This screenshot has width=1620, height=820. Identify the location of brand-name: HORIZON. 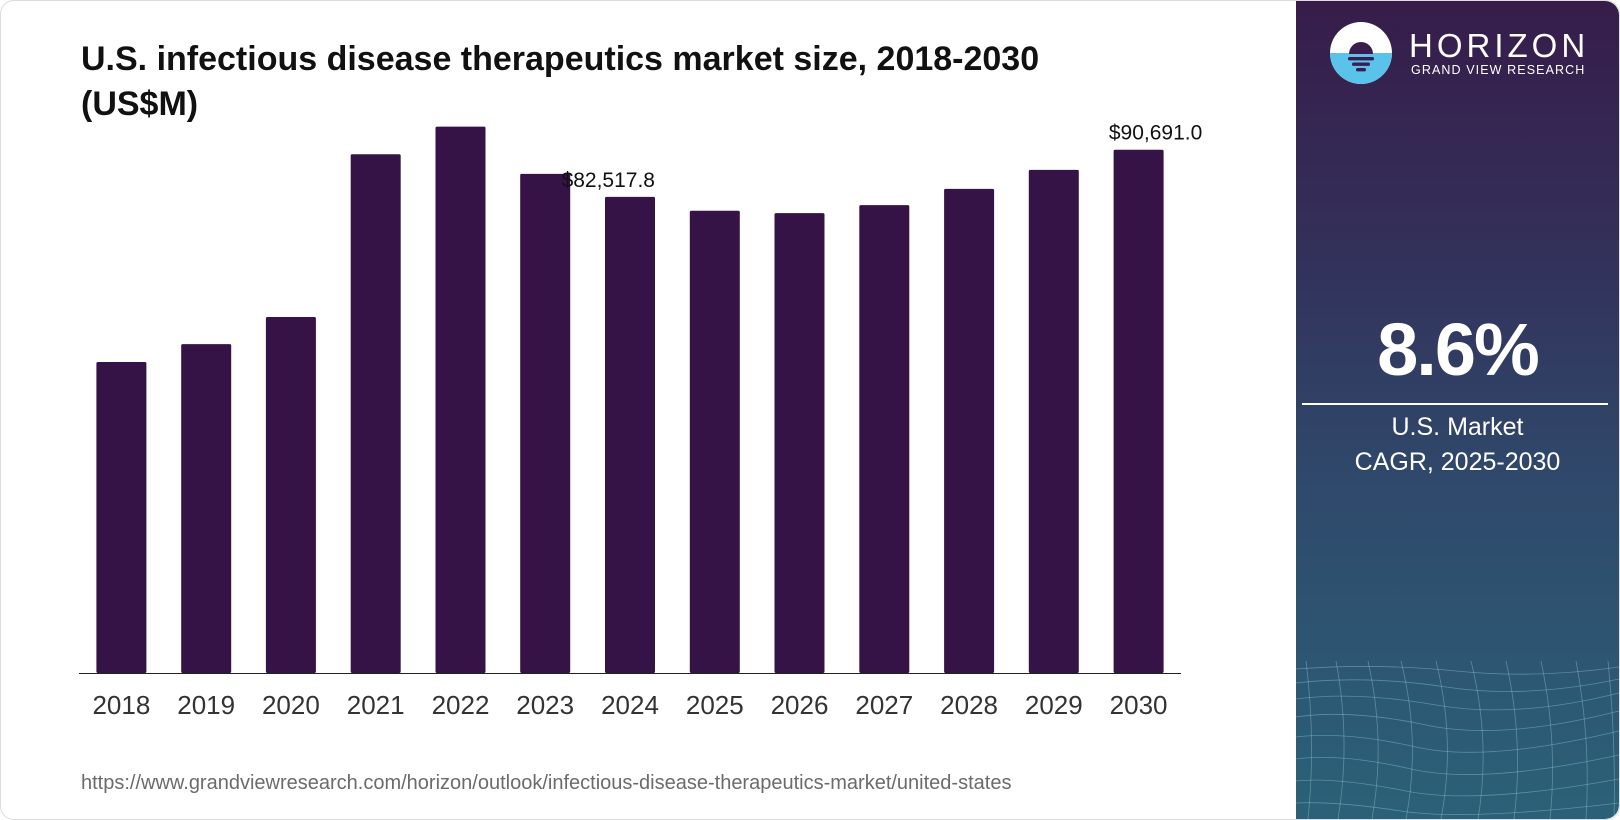
(1499, 45).